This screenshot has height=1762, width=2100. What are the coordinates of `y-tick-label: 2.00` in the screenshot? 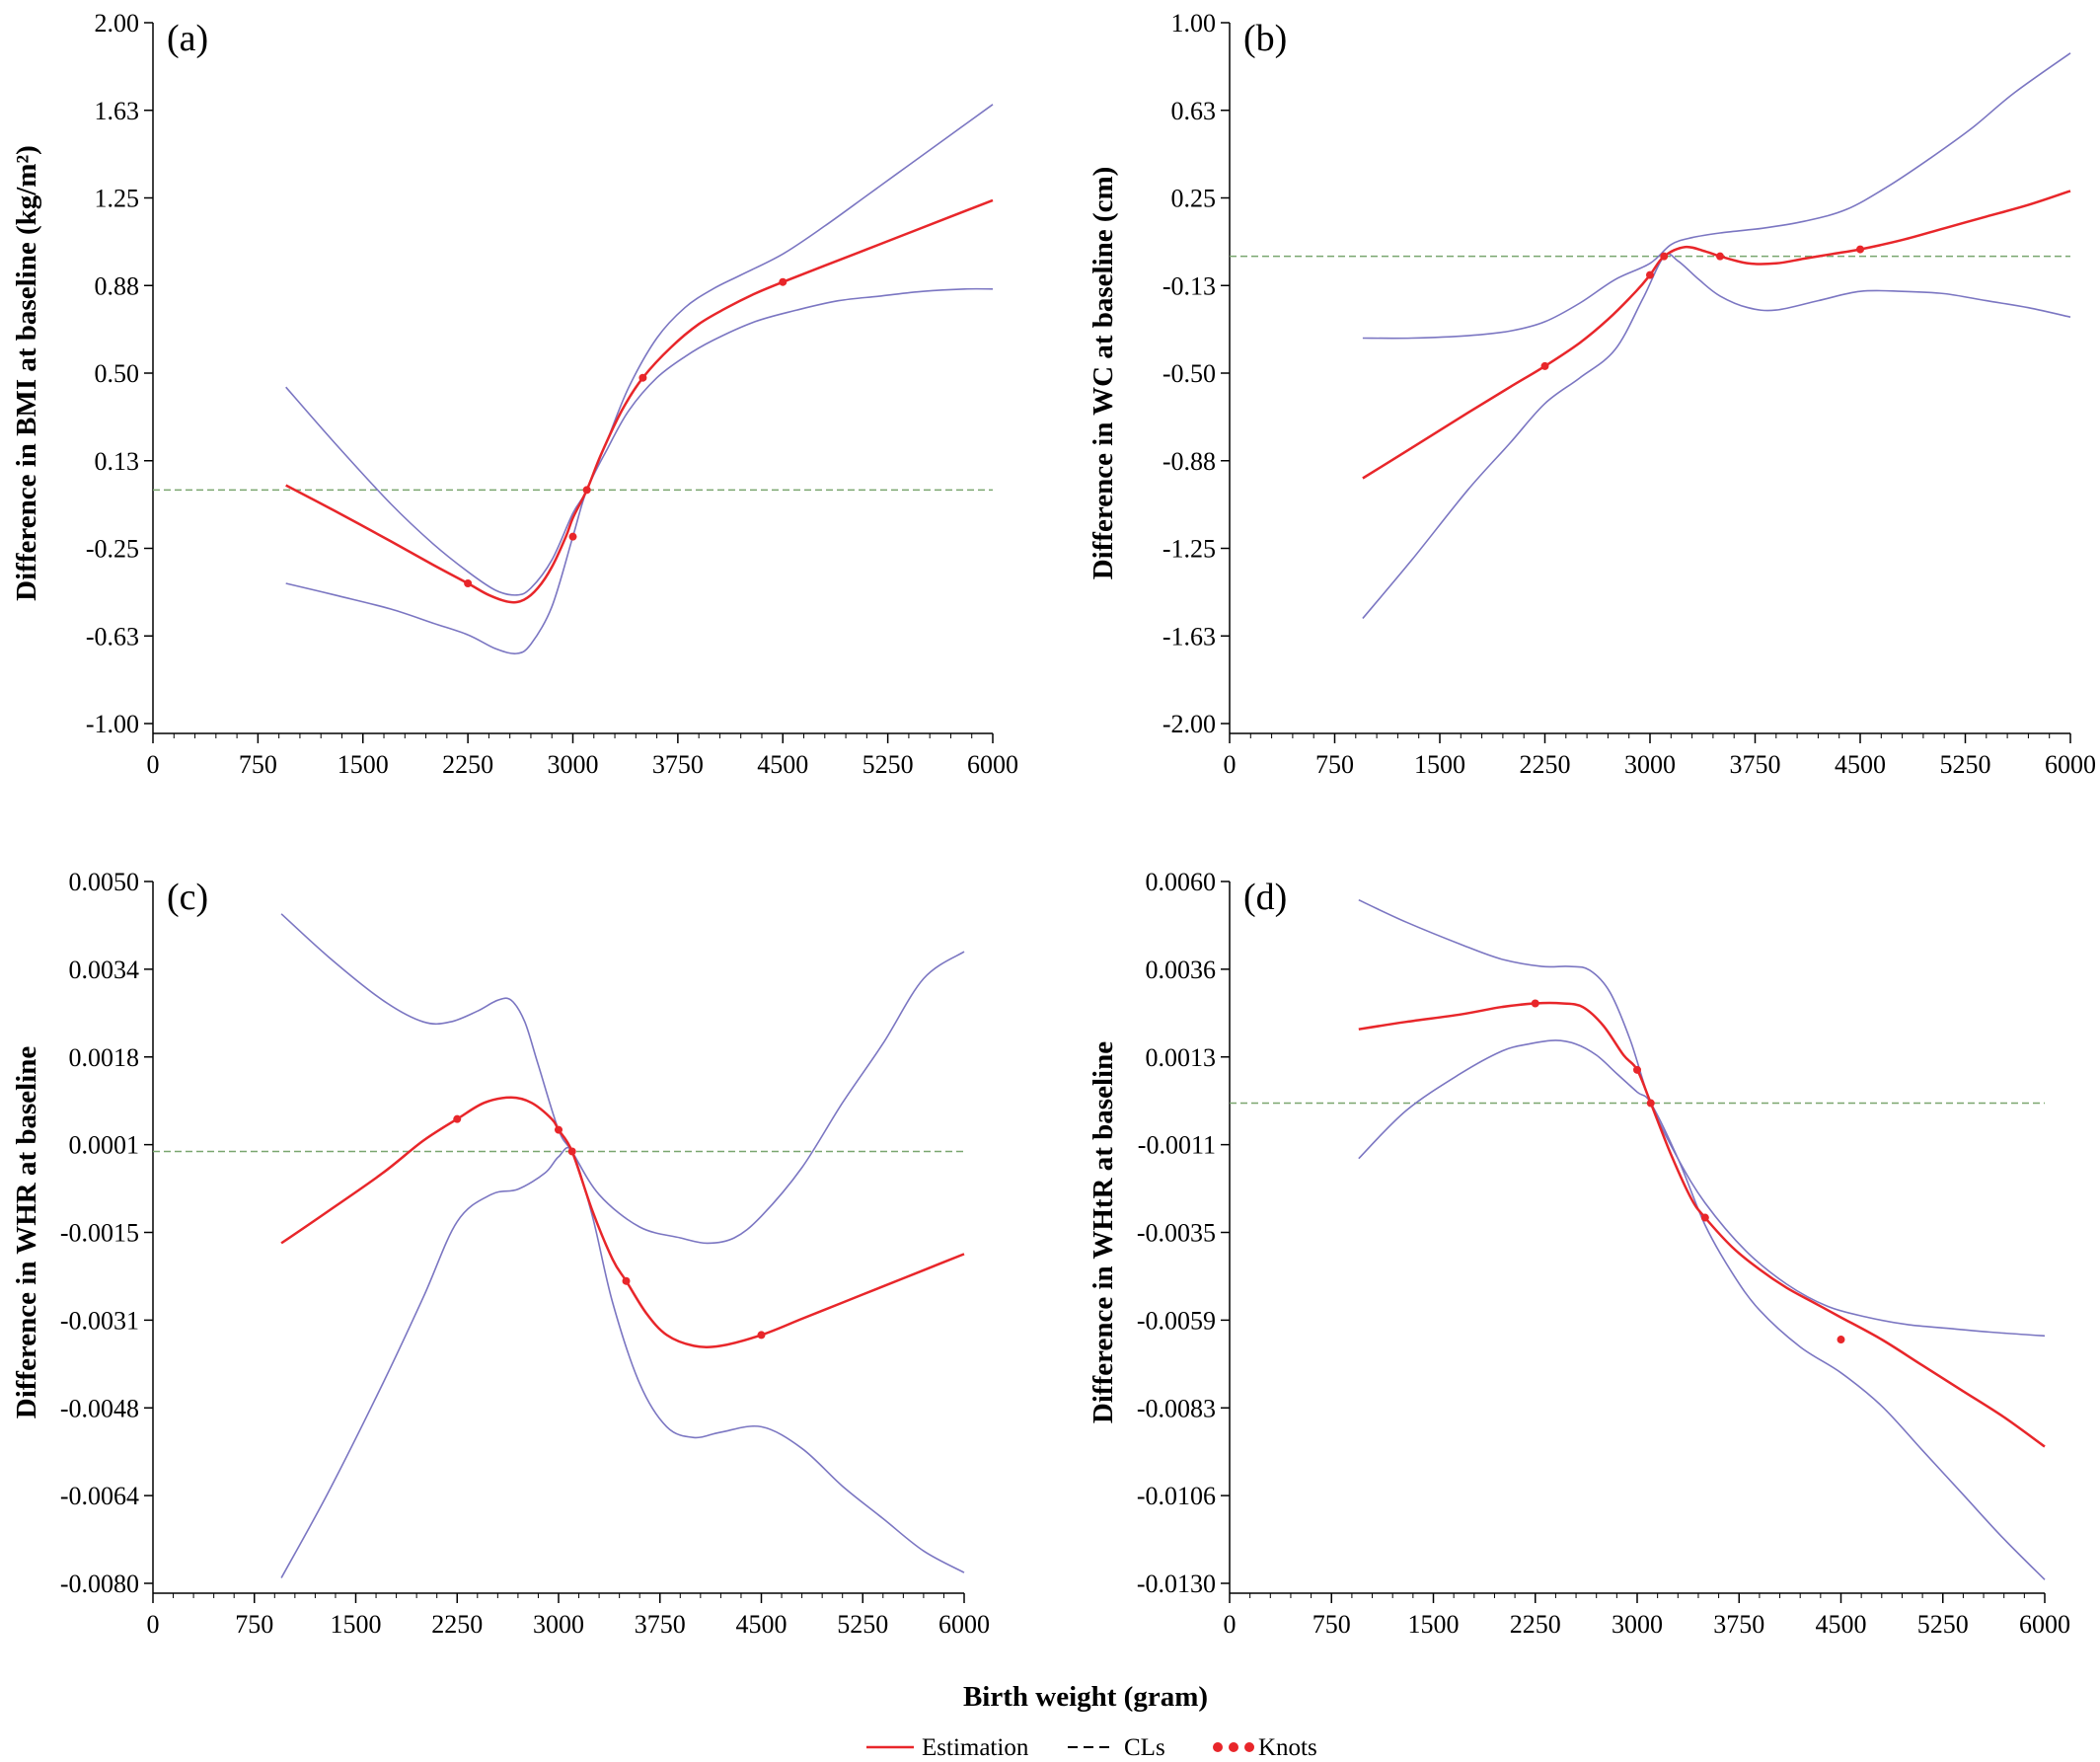 It's located at (117, 24).